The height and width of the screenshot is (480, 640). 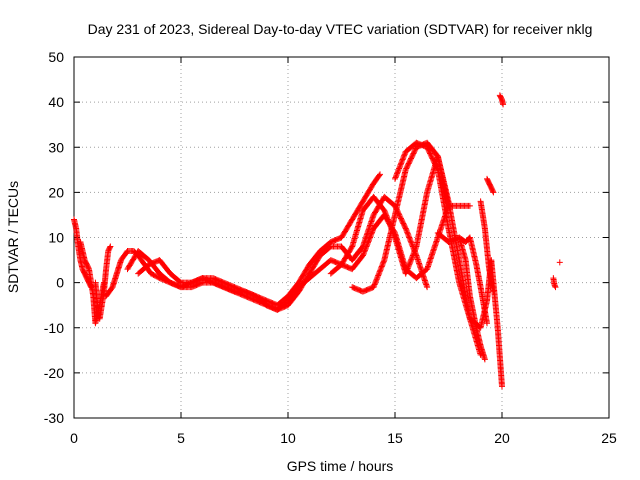 I want to click on x-tick-label: 15, so click(x=395, y=438).